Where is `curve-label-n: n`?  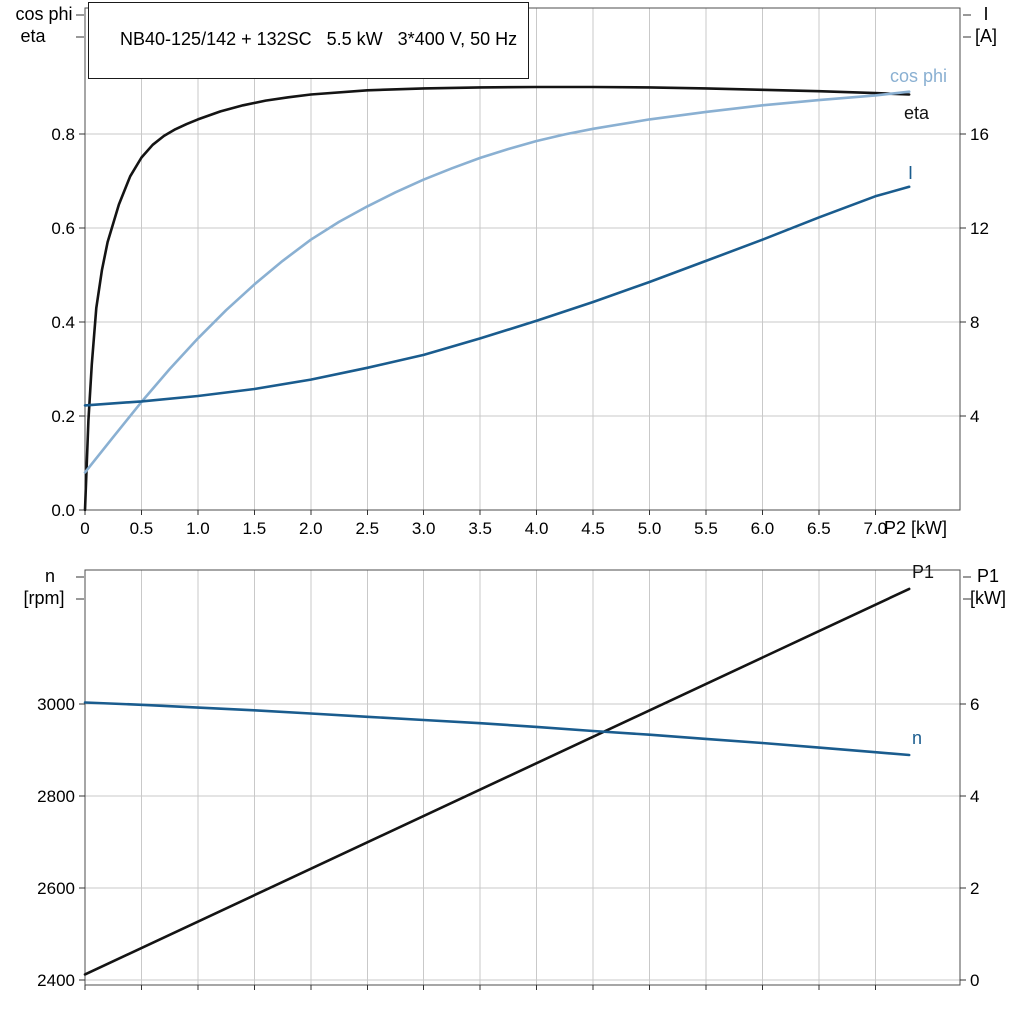 curve-label-n: n is located at coordinates (917, 738).